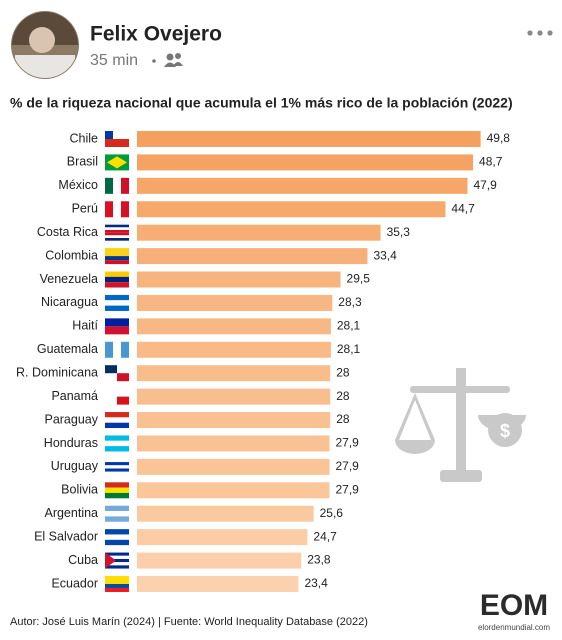 Image resolution: width=562 pixels, height=640 pixels. I want to click on category-label: Guatemala, so click(67, 349).